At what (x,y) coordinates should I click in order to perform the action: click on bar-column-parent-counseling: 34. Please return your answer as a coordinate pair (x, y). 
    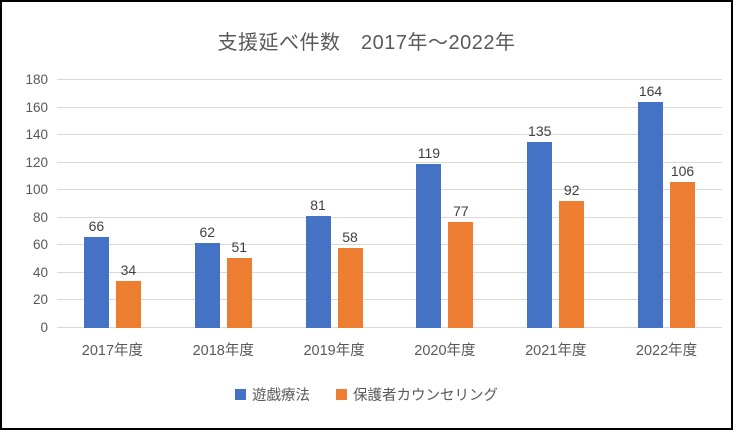
    Looking at the image, I should click on (128, 204).